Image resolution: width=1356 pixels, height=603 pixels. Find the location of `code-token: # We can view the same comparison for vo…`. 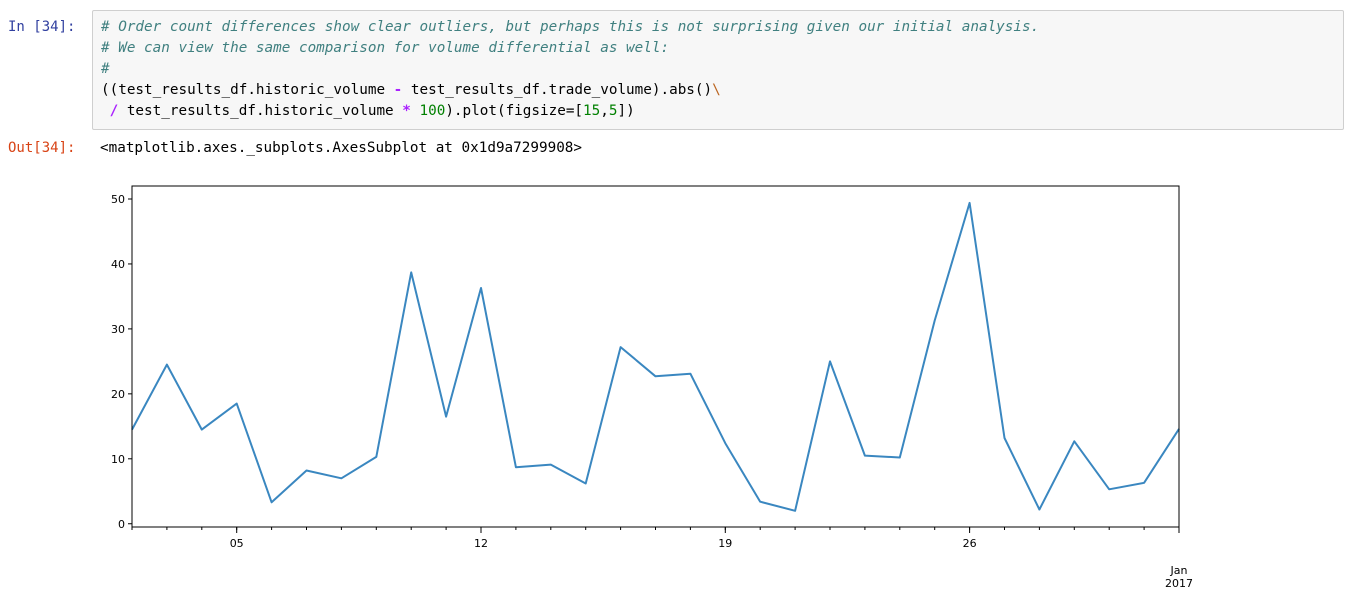

code-token: # We can view the same comparison for vo… is located at coordinates (385, 48).